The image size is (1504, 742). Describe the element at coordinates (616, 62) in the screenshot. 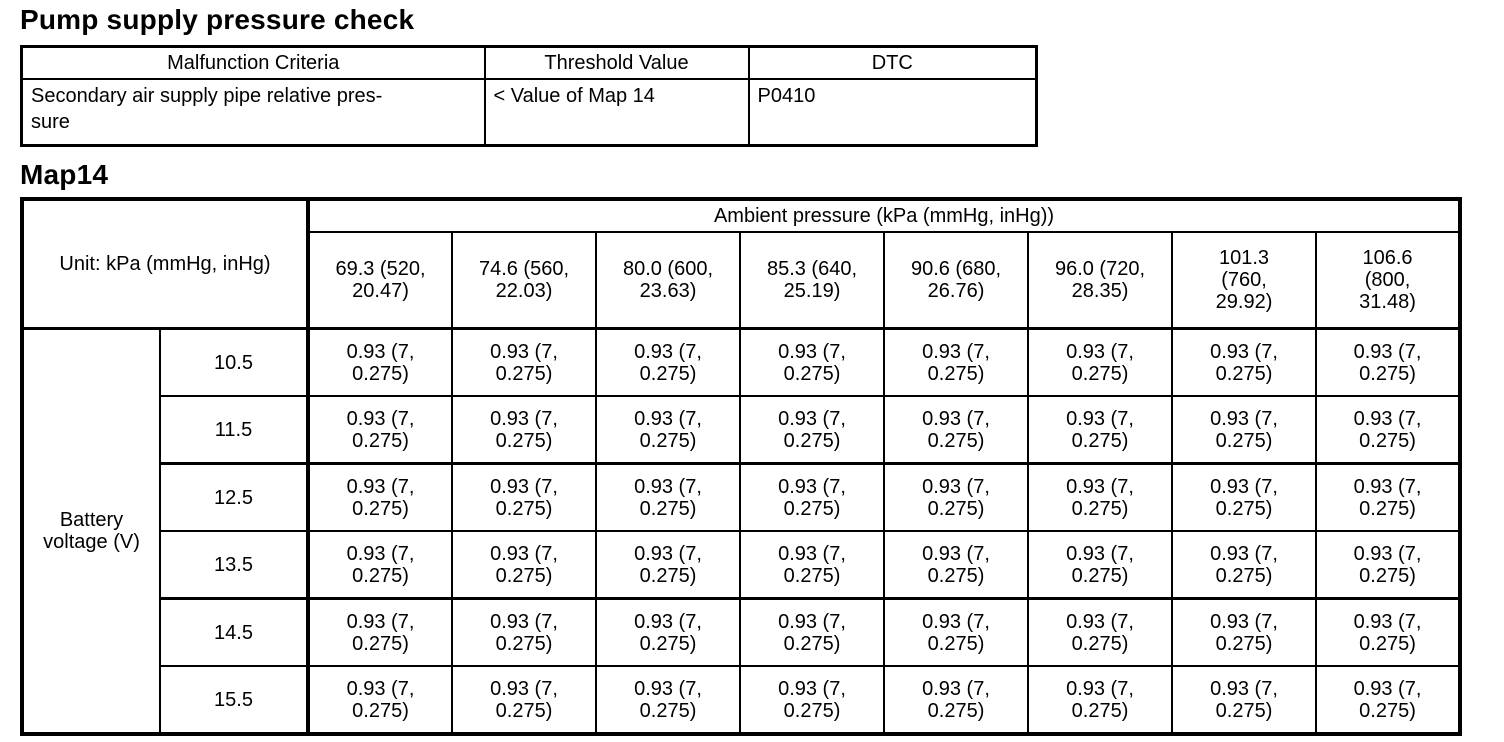

I see `col-header-threshold-value: Threshold Value` at that location.